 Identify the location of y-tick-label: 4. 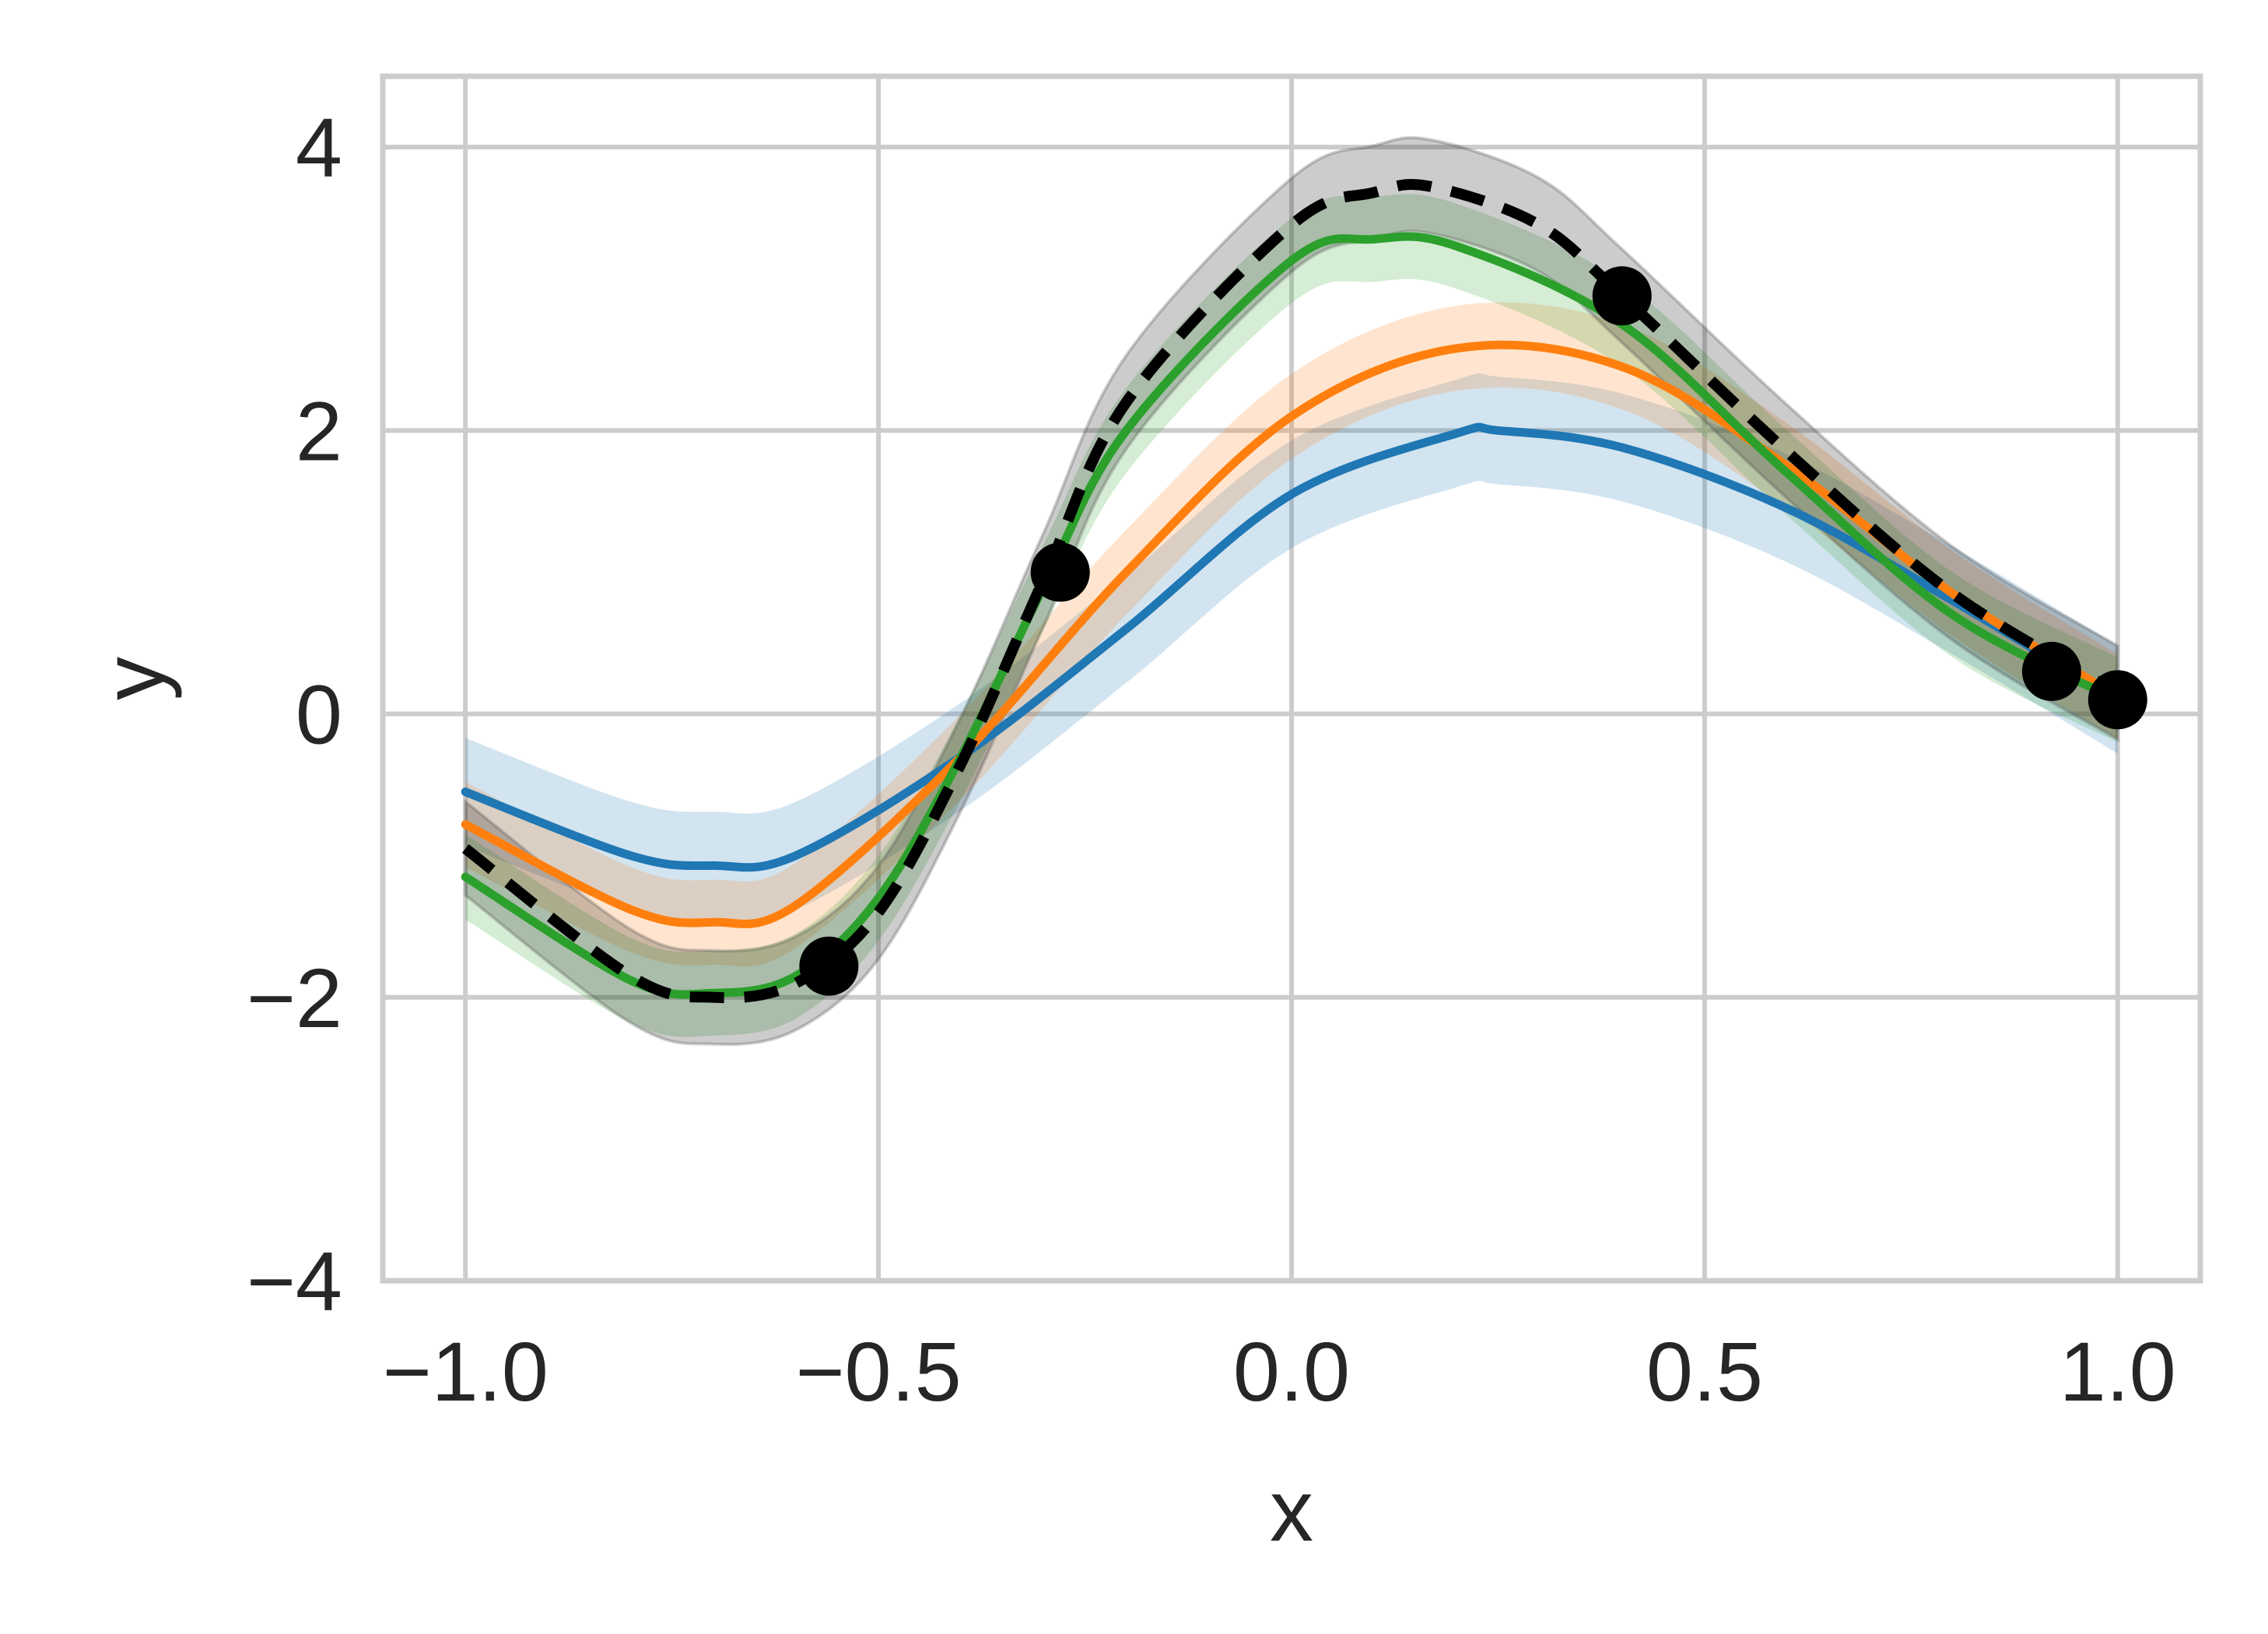
(319, 147).